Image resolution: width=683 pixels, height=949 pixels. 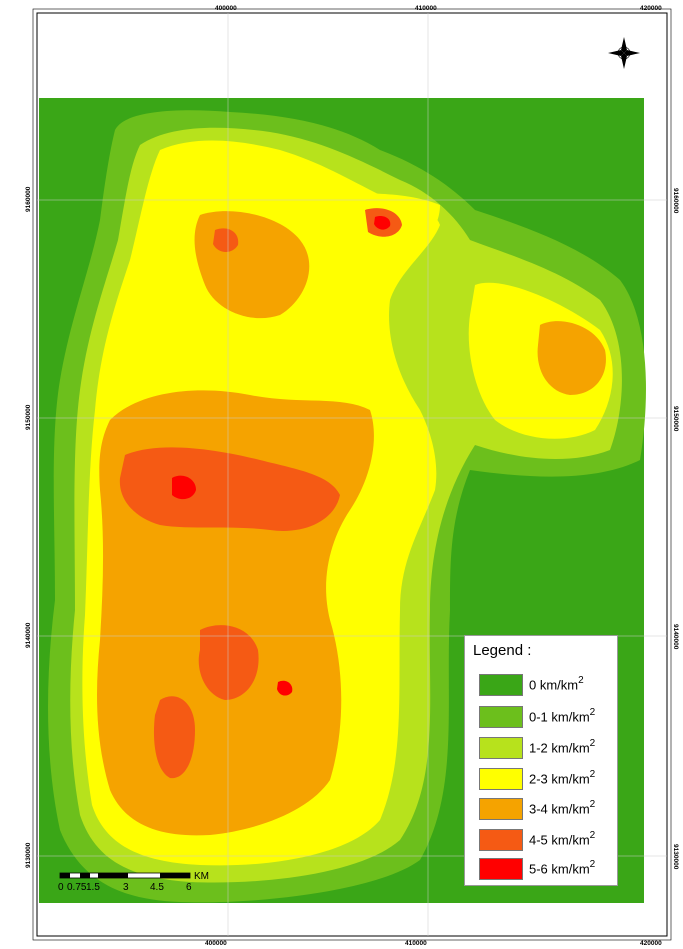 I want to click on legend-item: 2-3 km/km2, so click(x=547, y=779).